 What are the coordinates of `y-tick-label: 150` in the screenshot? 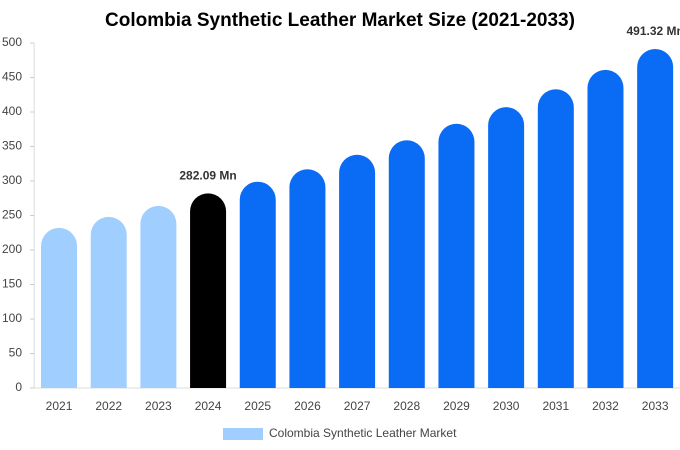 It's located at (12, 284).